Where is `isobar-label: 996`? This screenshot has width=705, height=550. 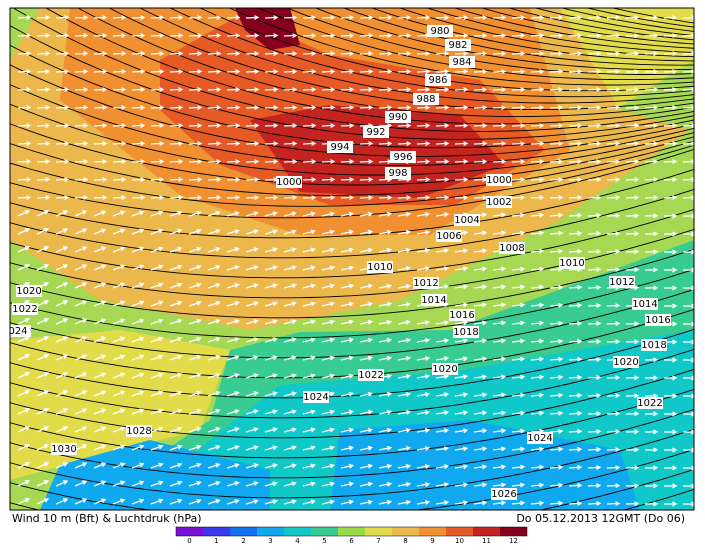
isobar-label: 996 is located at coordinates (402, 157).